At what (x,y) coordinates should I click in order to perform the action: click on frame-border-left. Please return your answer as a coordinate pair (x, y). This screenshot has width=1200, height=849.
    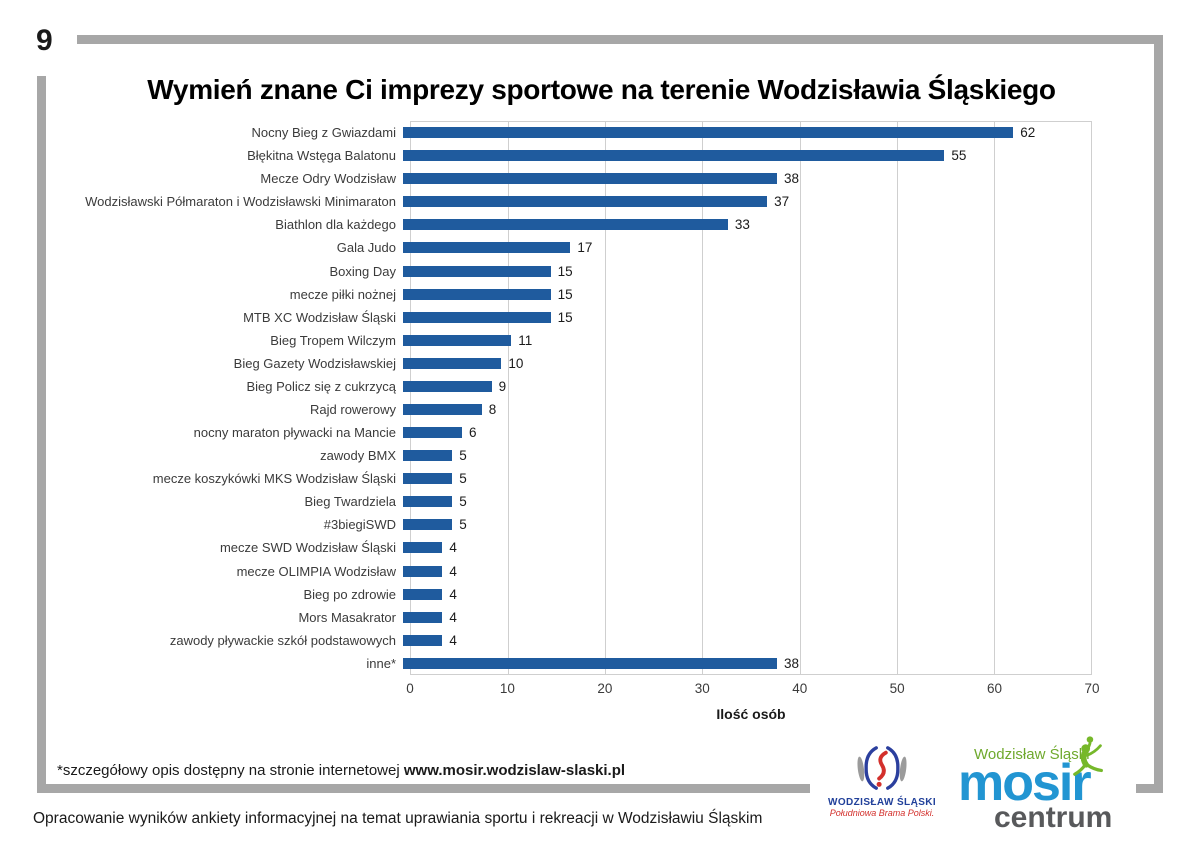
    Looking at the image, I should click on (41, 434).